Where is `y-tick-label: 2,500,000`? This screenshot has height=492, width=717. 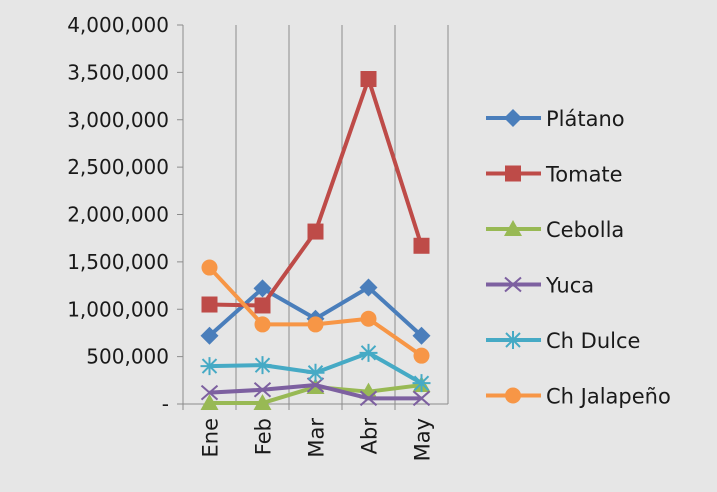
y-tick-label: 2,500,000 is located at coordinates (118, 167).